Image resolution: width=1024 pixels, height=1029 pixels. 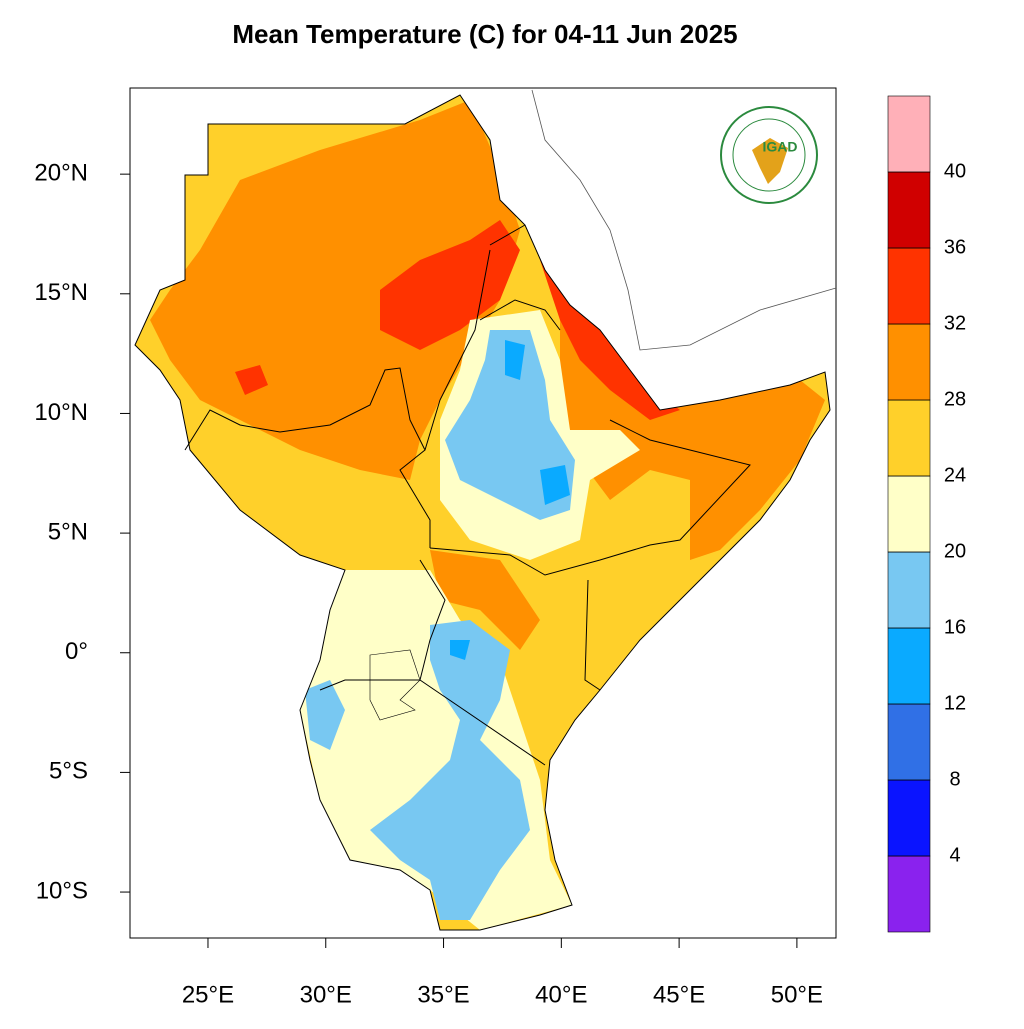 I want to click on y-tick-label: 5°S, so click(x=68, y=771).